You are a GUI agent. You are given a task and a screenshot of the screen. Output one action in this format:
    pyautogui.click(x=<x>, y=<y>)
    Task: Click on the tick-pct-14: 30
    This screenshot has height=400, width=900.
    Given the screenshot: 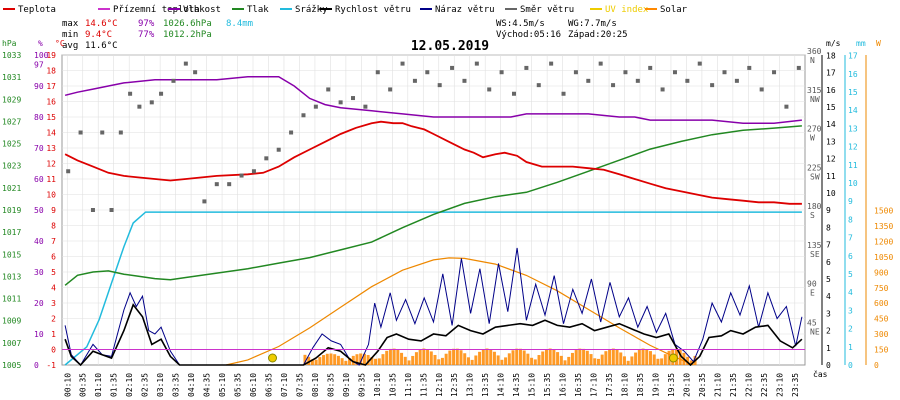 What is the action you would take?
    pyautogui.click(x=39, y=272)
    